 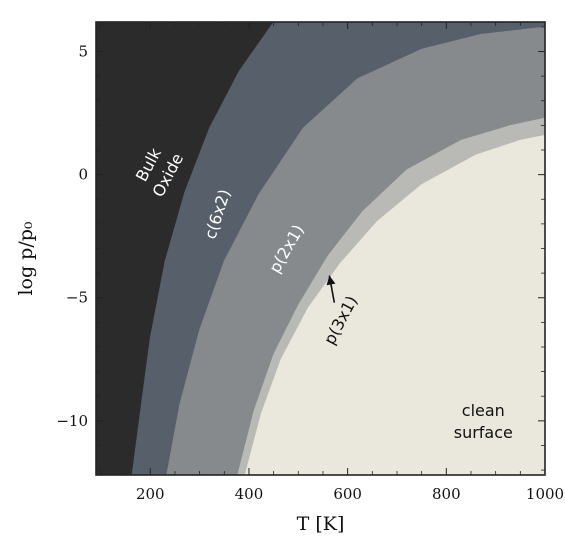 What do you see at coordinates (83, 52) in the screenshot?
I see `y-tick-label: 5` at bounding box center [83, 52].